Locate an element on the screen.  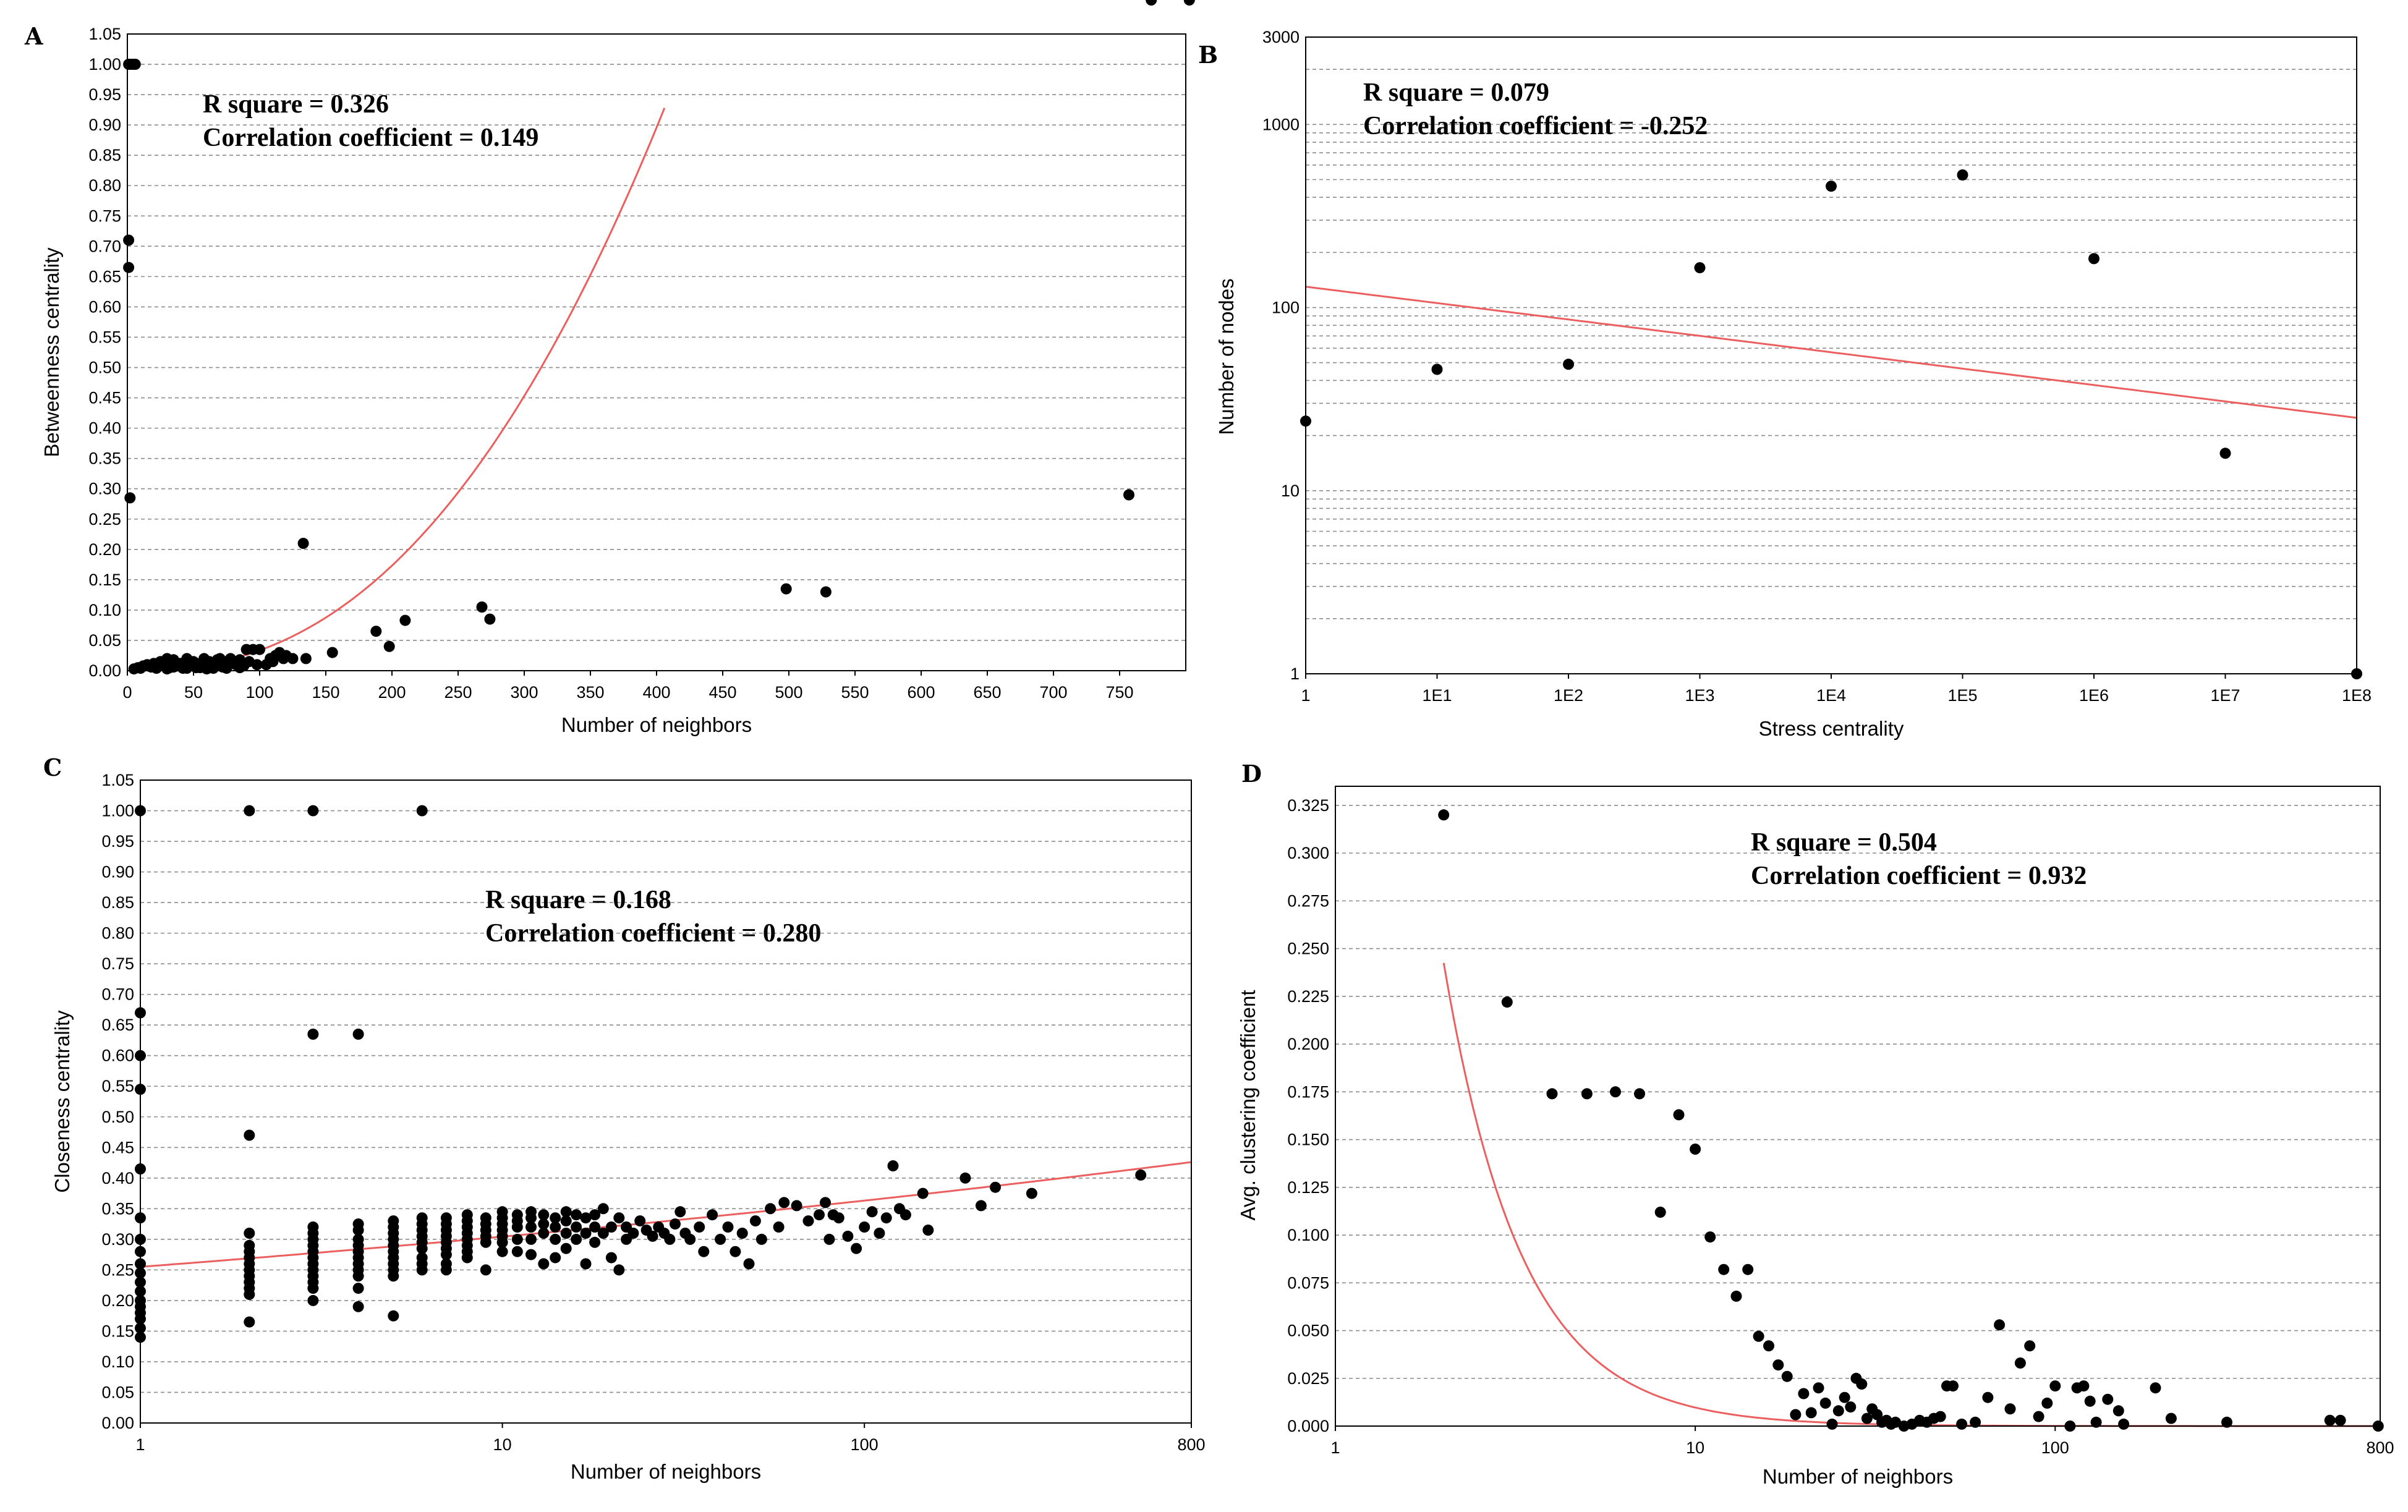
panel-c-letter: C is located at coordinates (52, 767).